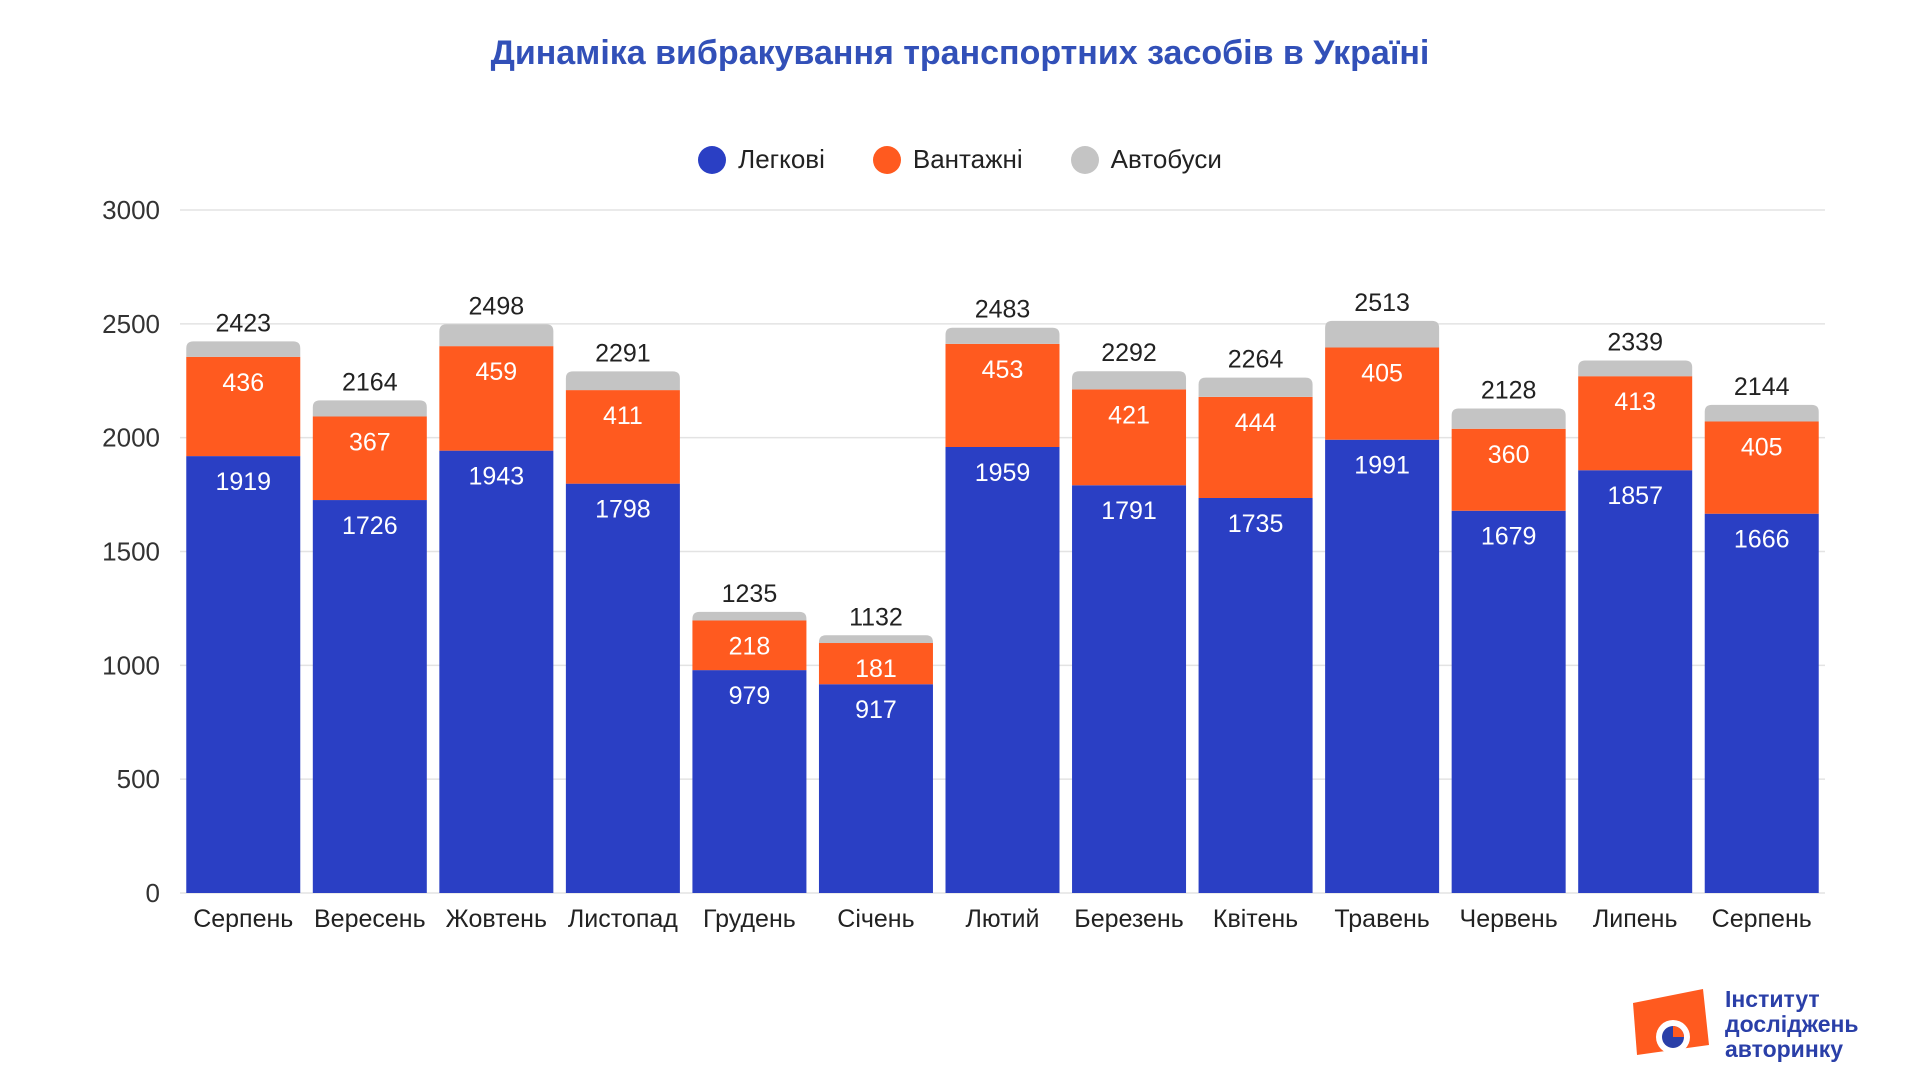 The width and height of the screenshot is (1920, 1080). I want to click on y-tick-label: 1500, so click(131, 552).